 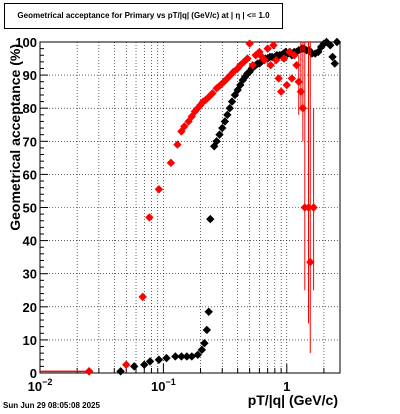 I want to click on y-tick-label: 60, so click(x=30, y=174).